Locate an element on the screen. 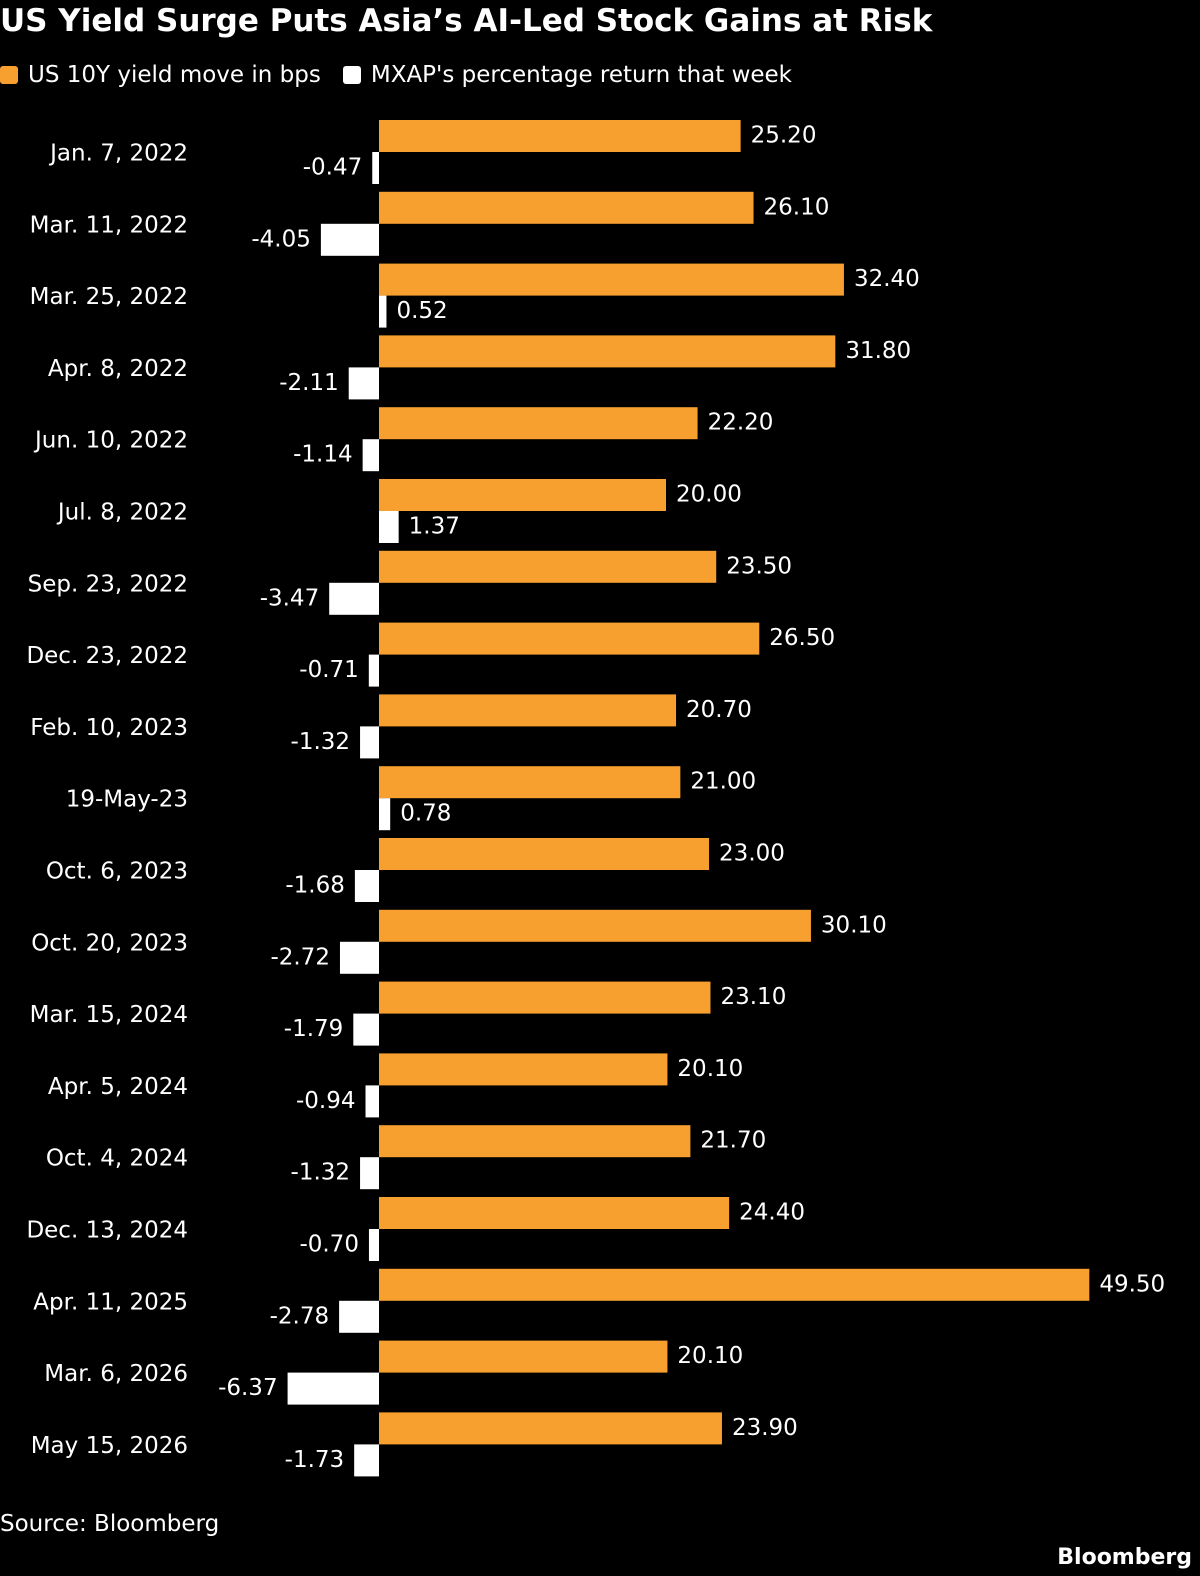 Image resolution: width=1200 pixels, height=1576 pixels. category-label: Oct. 20, 2023 is located at coordinates (109, 943).